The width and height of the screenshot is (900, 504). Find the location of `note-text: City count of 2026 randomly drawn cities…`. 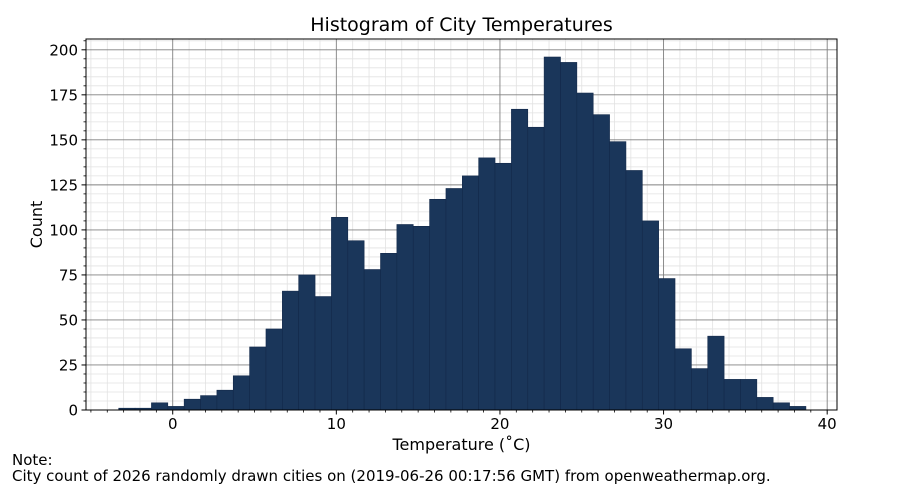

note-text: City count of 2026 randomly drawn cities… is located at coordinates (391, 476).